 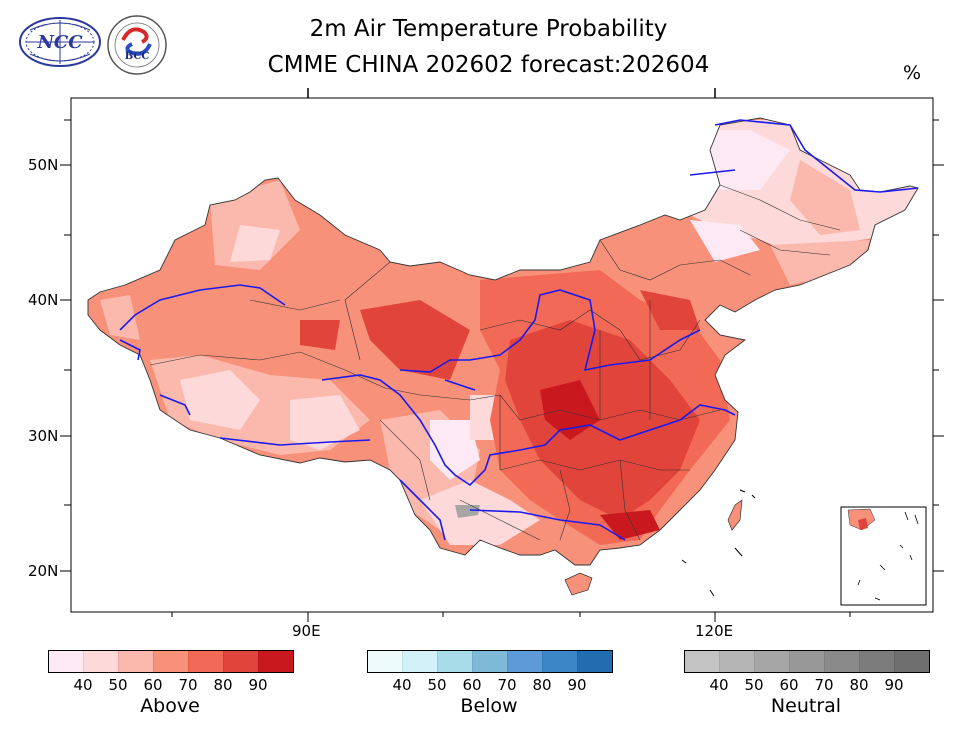 What do you see at coordinates (170, 706) in the screenshot?
I see `colorbar-above-title: Above` at bounding box center [170, 706].